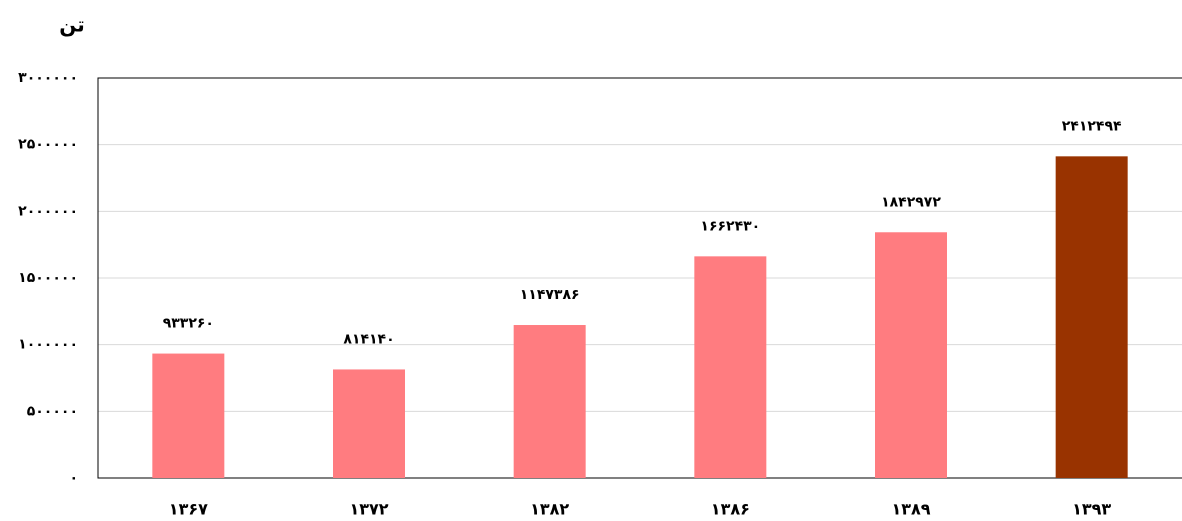  What do you see at coordinates (368, 509) in the screenshot?
I see `x-tick-label: ۱۳۷۲` at bounding box center [368, 509].